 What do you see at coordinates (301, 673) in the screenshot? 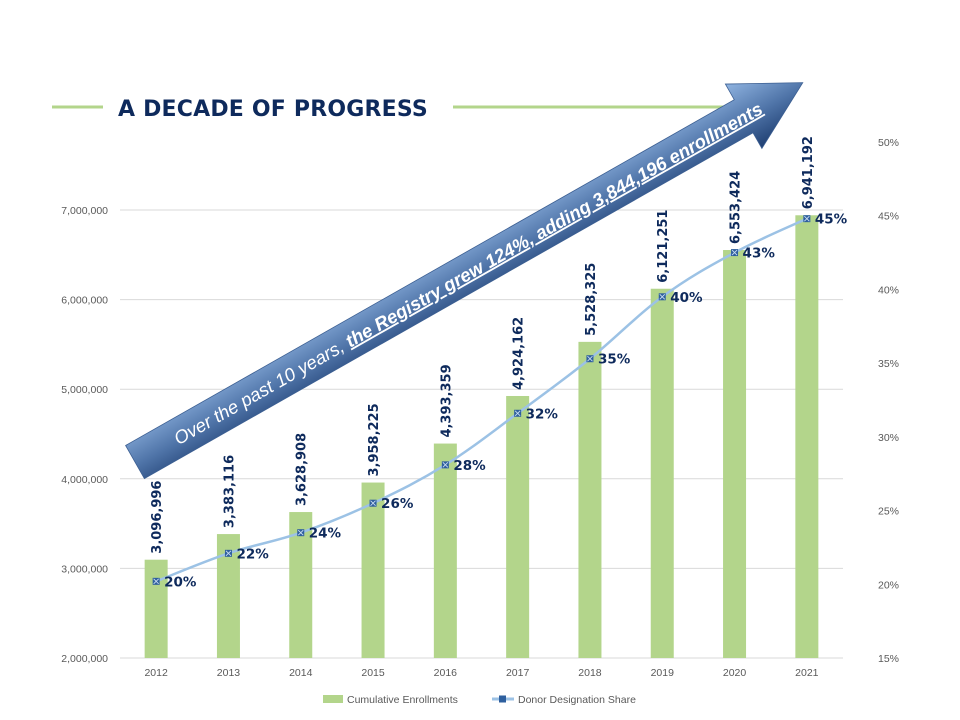
I see `x-tick-label: 2014` at bounding box center [301, 673].